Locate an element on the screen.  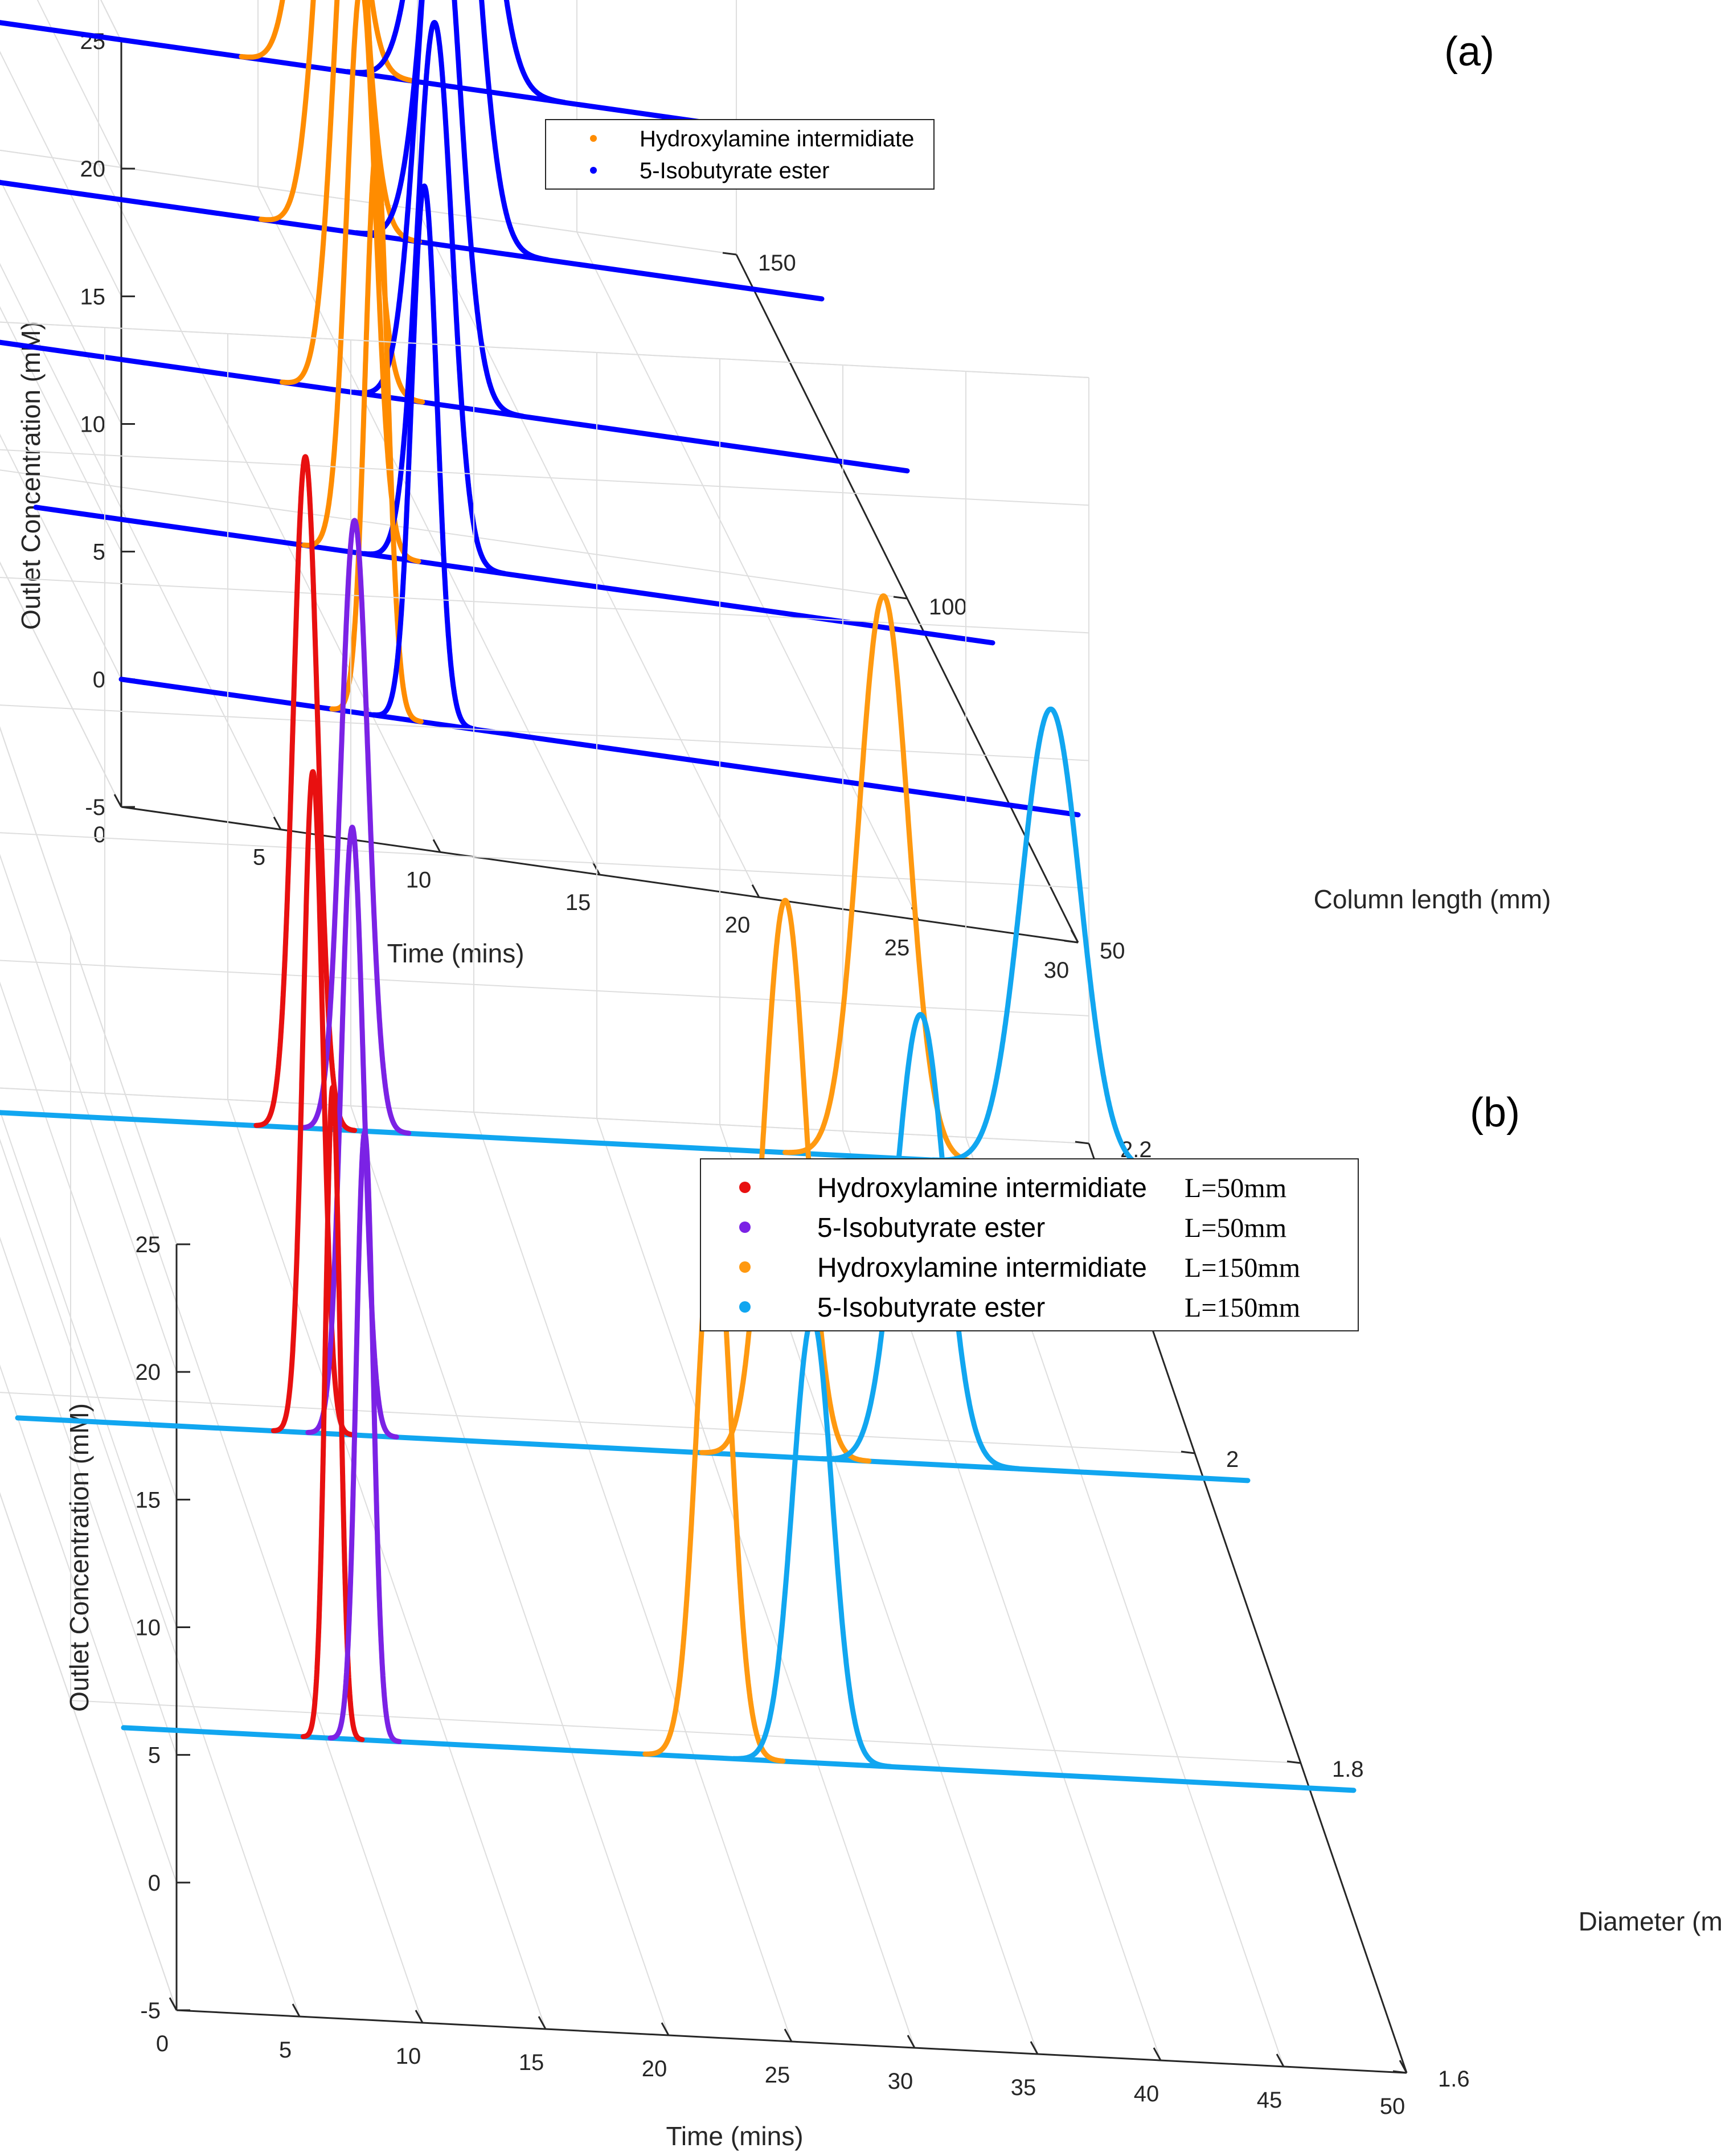
baseline-trace is located at coordinates (455, 406).